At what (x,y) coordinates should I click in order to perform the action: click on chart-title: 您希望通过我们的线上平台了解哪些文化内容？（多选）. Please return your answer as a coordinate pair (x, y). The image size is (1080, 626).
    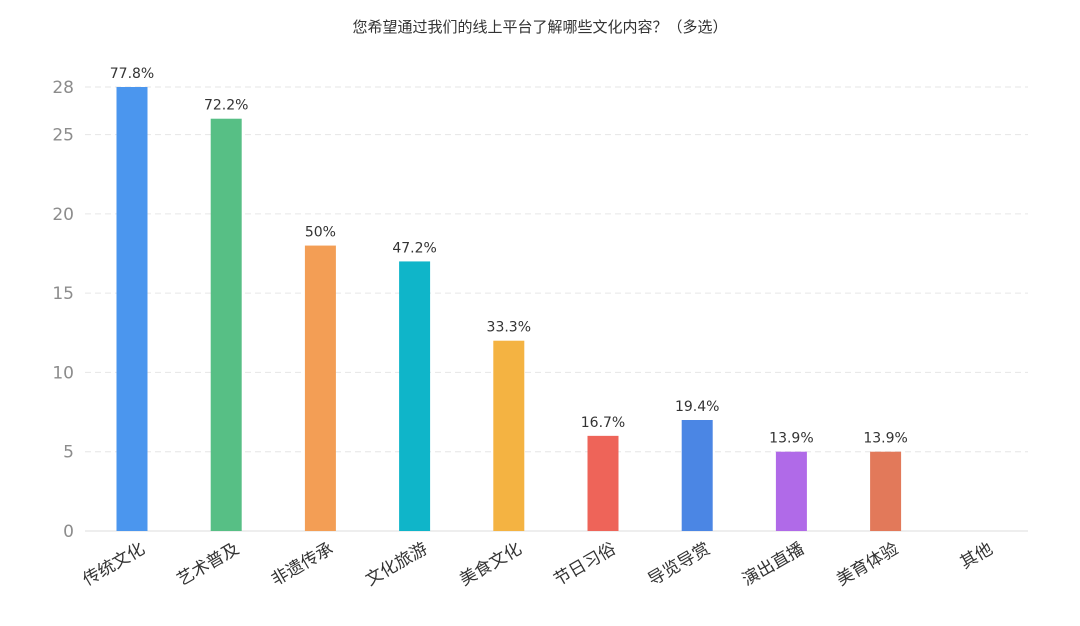
    Looking at the image, I should click on (540, 27).